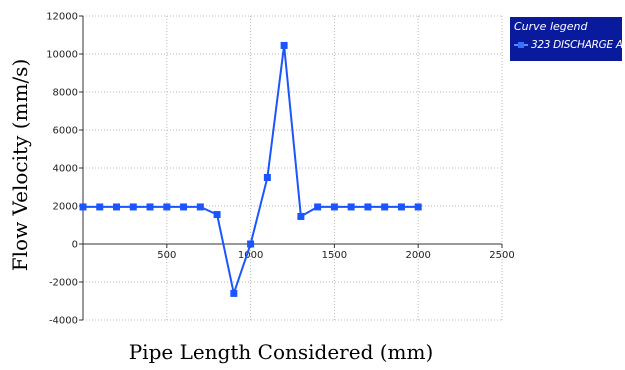  Describe the element at coordinates (63, 321) in the screenshot. I see `y-tick-label: -4000` at that location.